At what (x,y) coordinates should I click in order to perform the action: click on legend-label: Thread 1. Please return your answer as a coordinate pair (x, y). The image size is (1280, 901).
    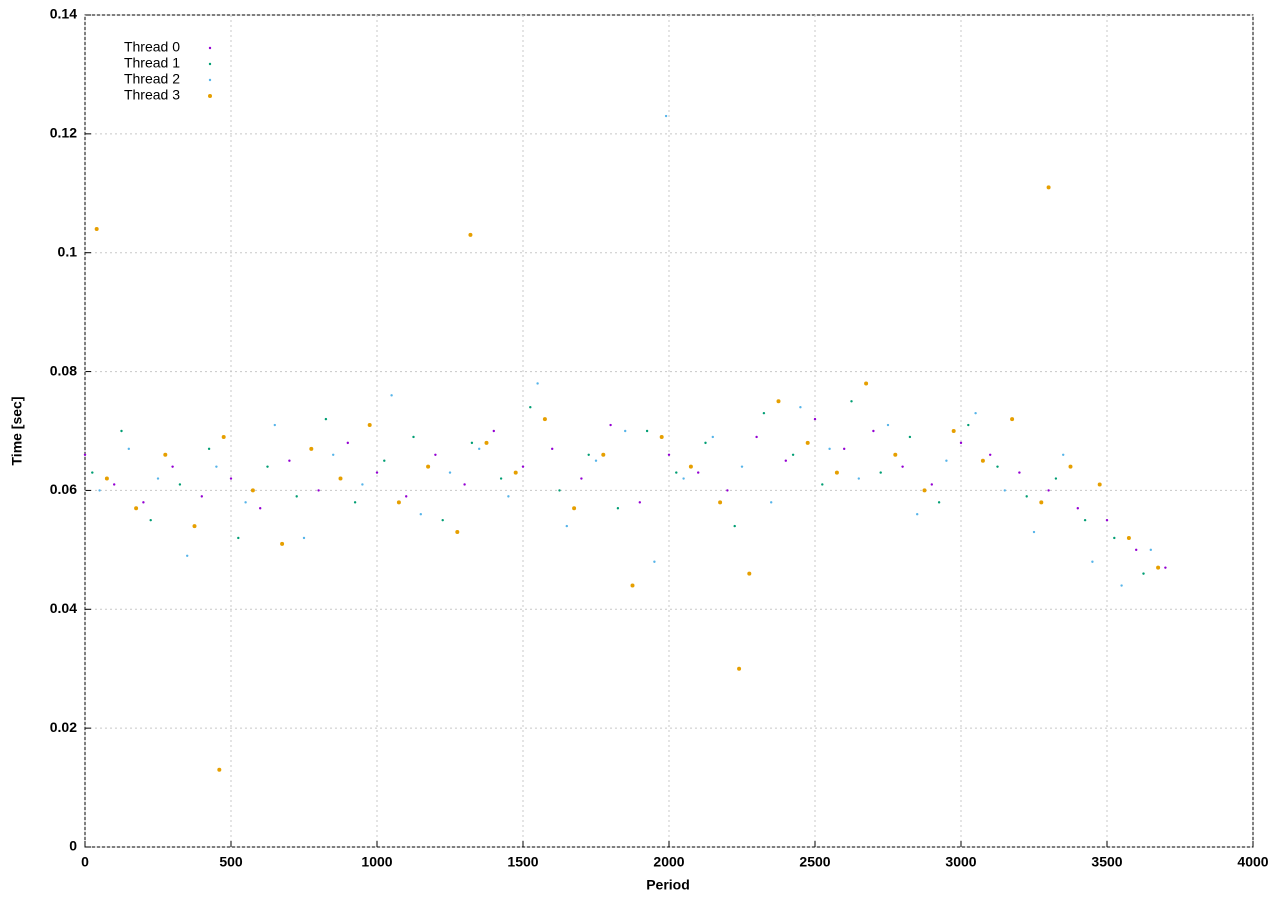
    Looking at the image, I should click on (152, 63).